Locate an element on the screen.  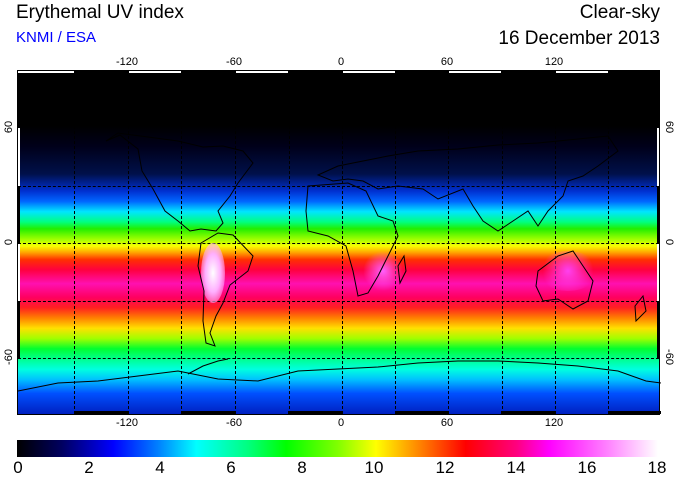
colorbar-tick: 18 is located at coordinates (657, 467).